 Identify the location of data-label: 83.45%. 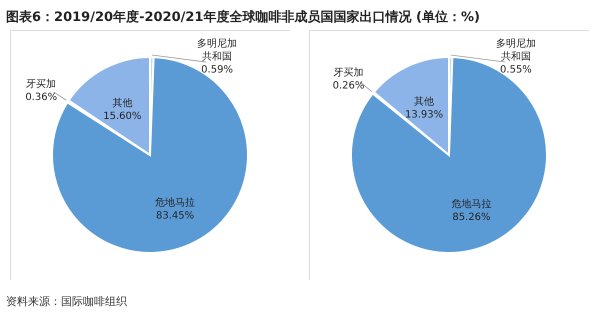
(175, 216).